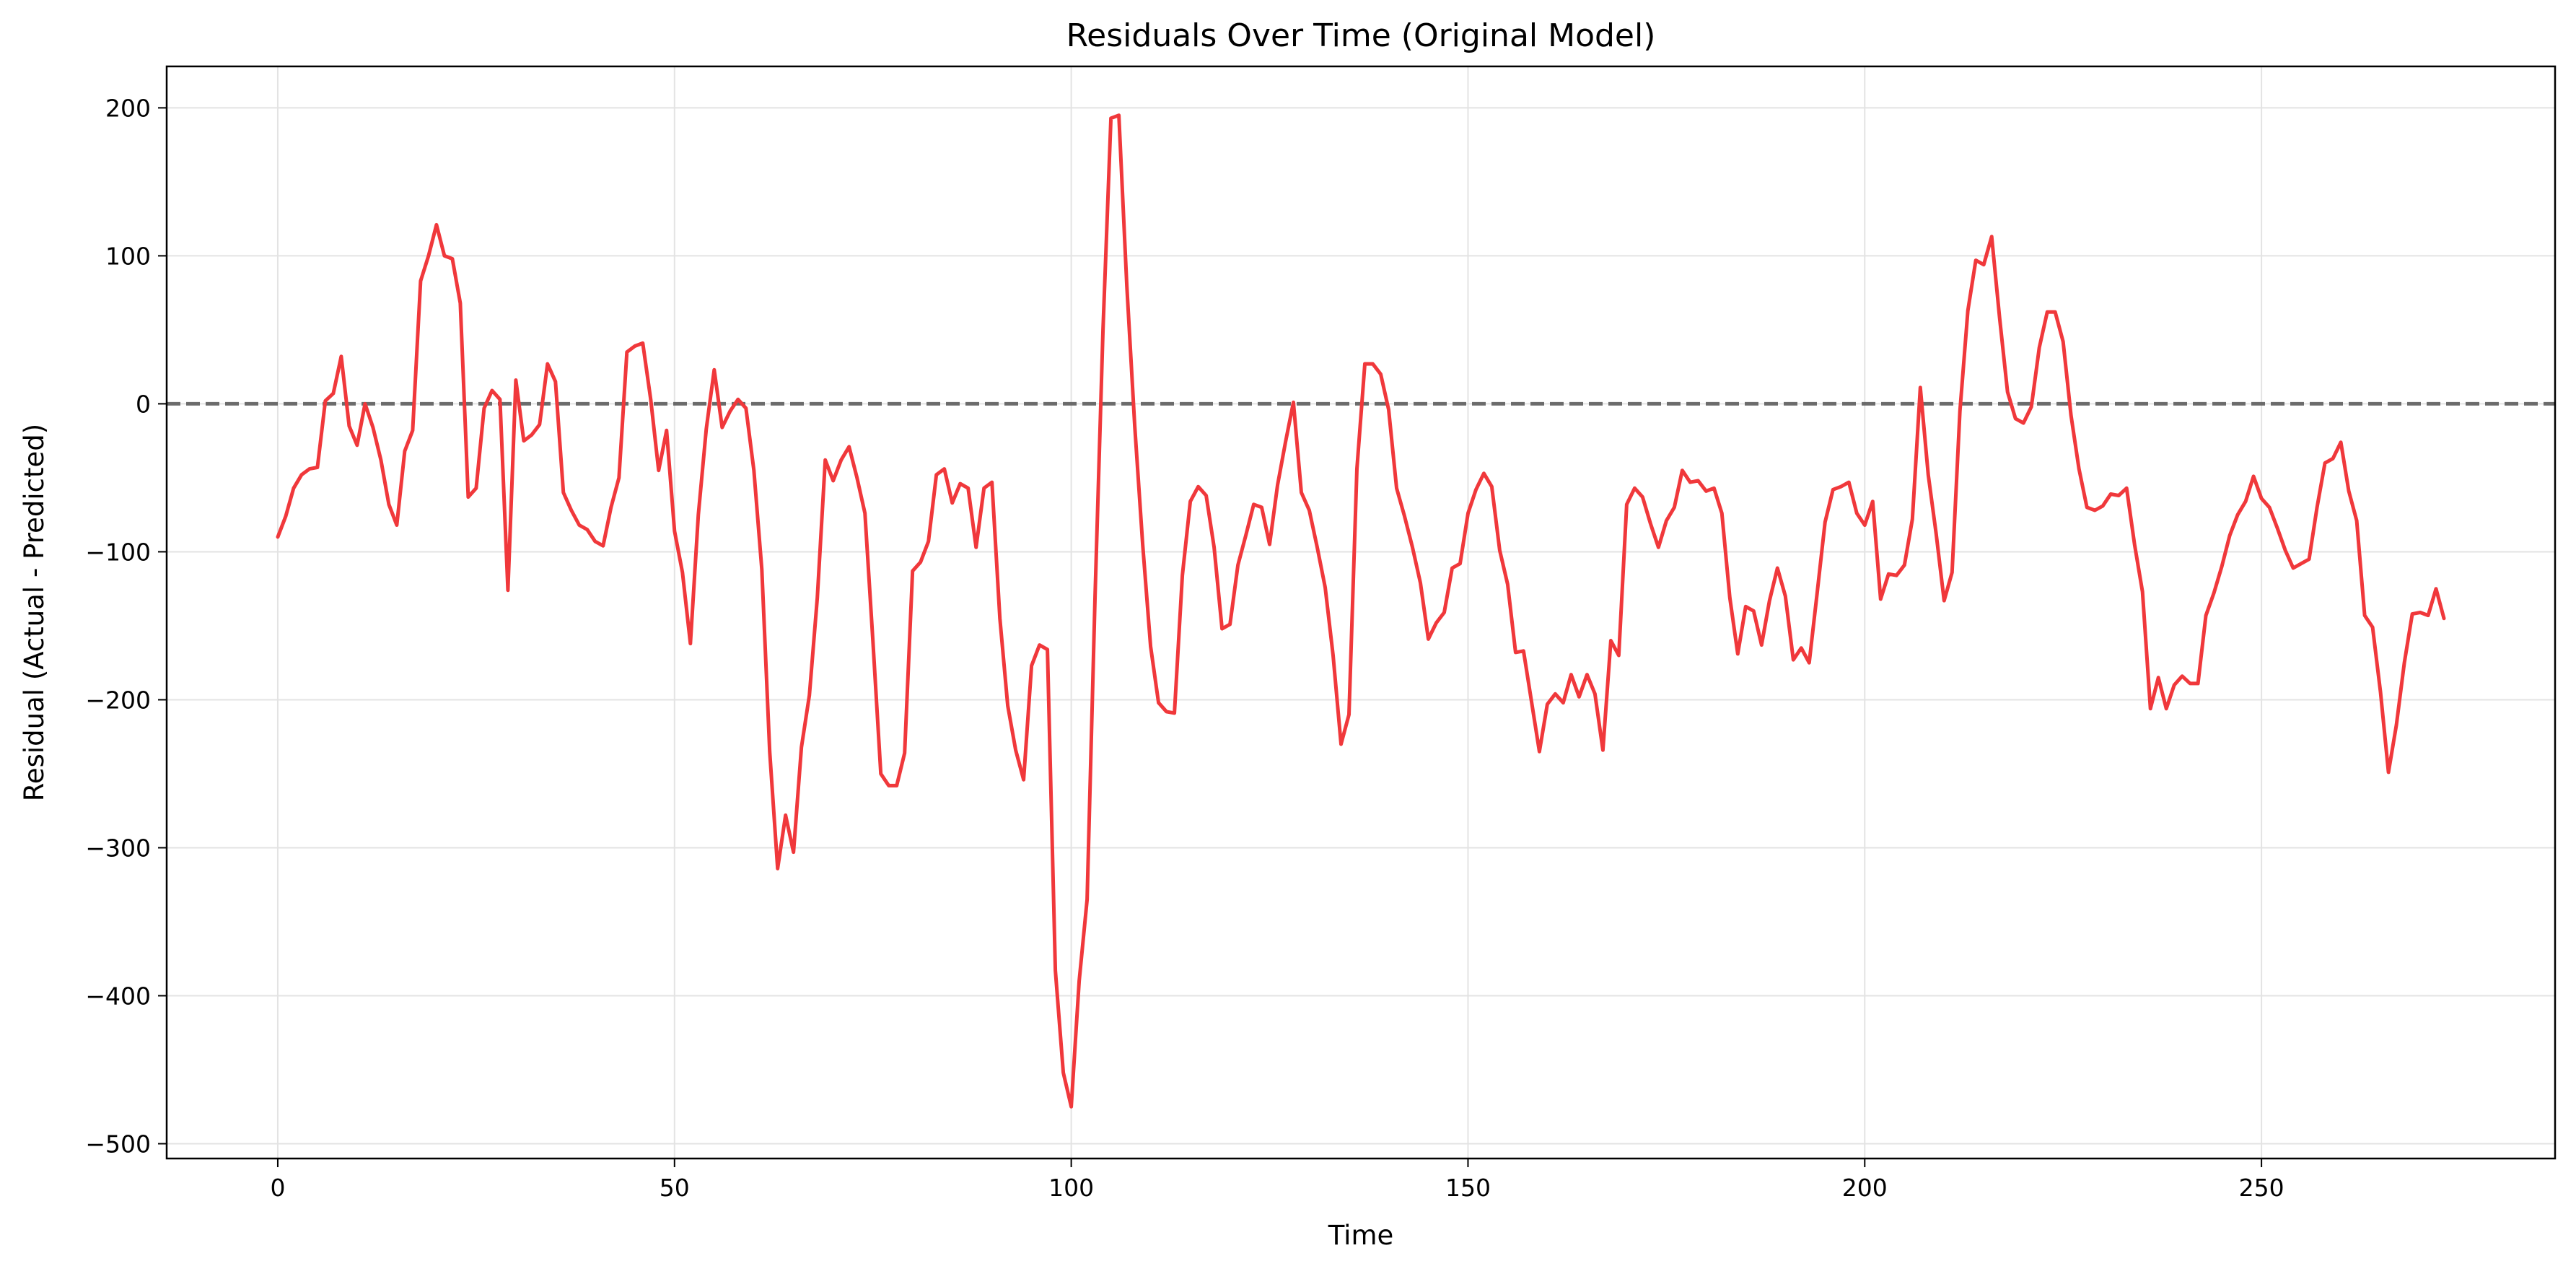 Image resolution: width=2576 pixels, height=1274 pixels. What do you see at coordinates (118, 996) in the screenshot?
I see `y-tick-label: −400` at bounding box center [118, 996].